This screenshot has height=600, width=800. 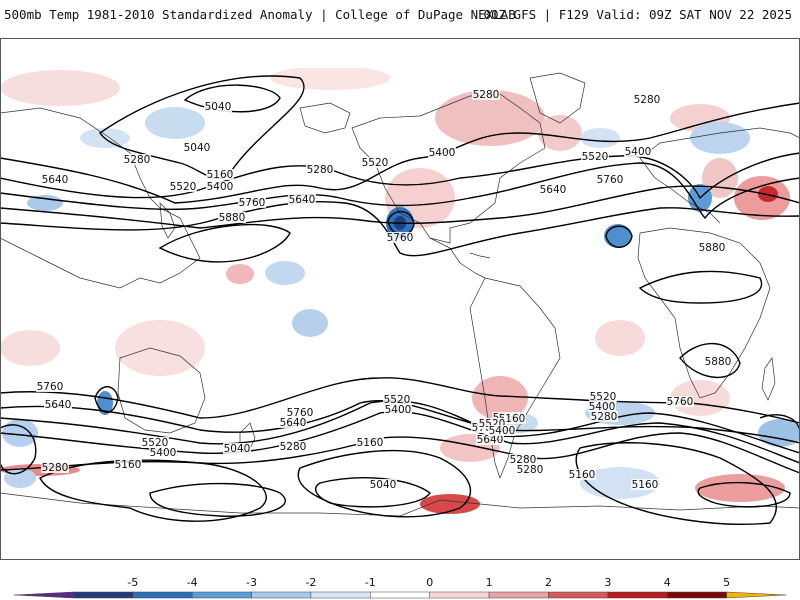 I want to click on colorbar-tick-label: -1, so click(x=370, y=582).